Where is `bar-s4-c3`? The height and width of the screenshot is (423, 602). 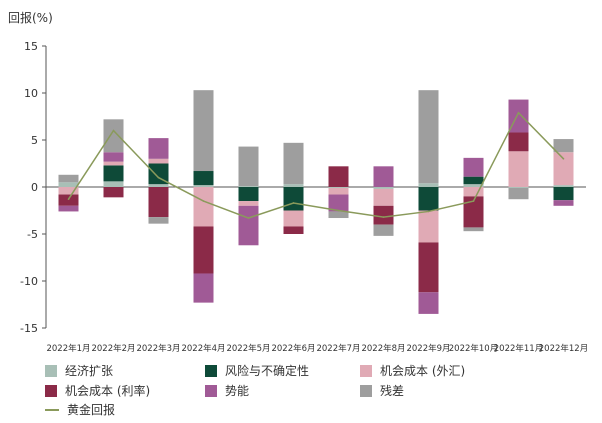 bar-s4-c3 is located at coordinates (203, 288).